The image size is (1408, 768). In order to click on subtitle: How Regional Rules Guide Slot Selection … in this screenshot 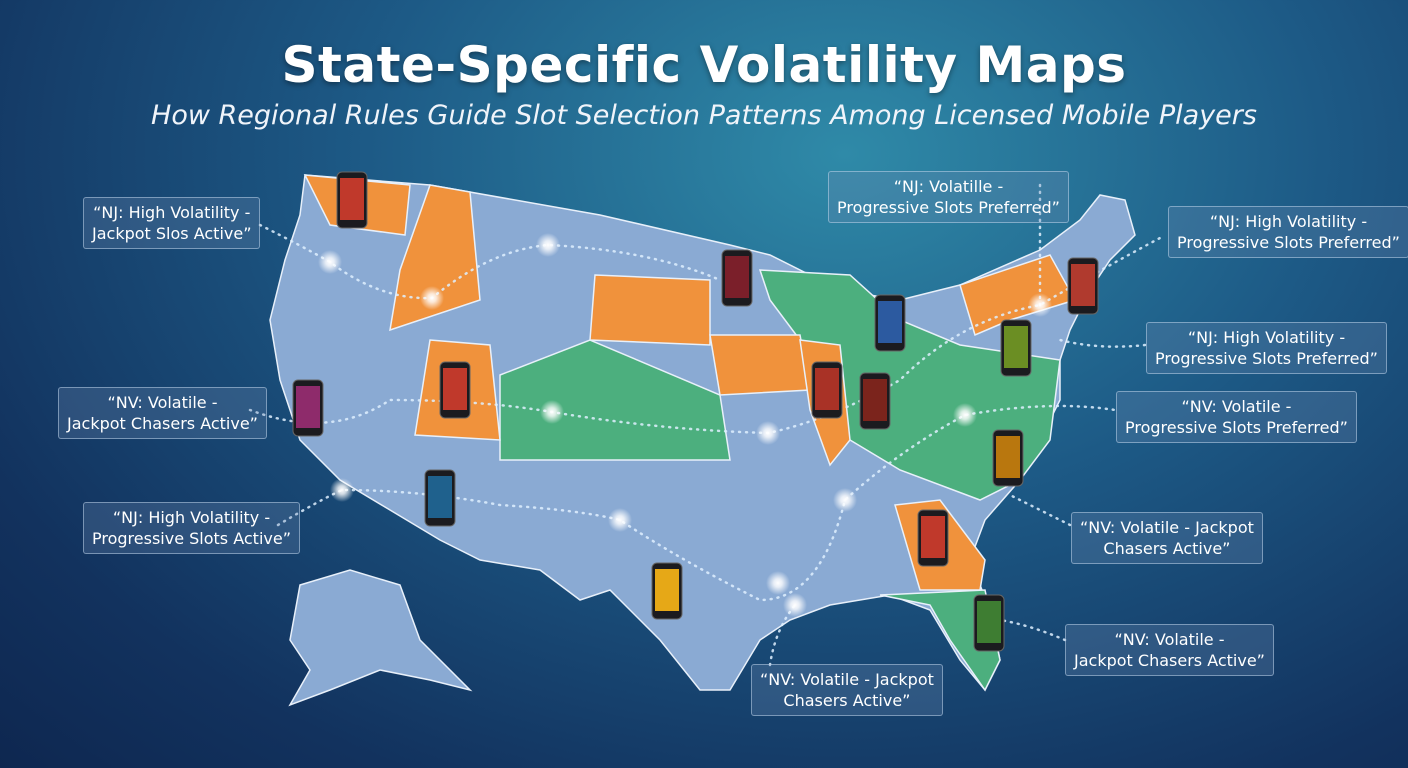, I will do `click(704, 115)`.